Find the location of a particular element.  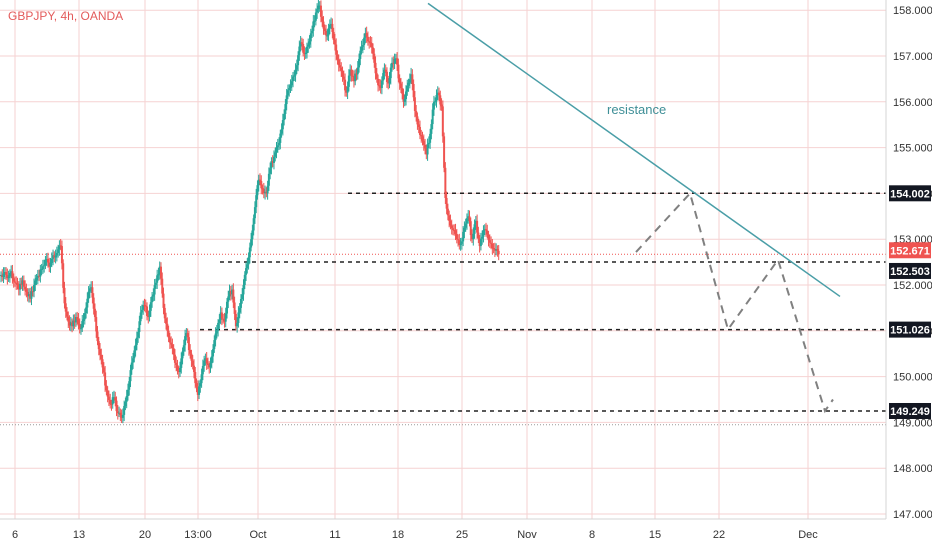

resistance-label: resistance is located at coordinates (636, 109).